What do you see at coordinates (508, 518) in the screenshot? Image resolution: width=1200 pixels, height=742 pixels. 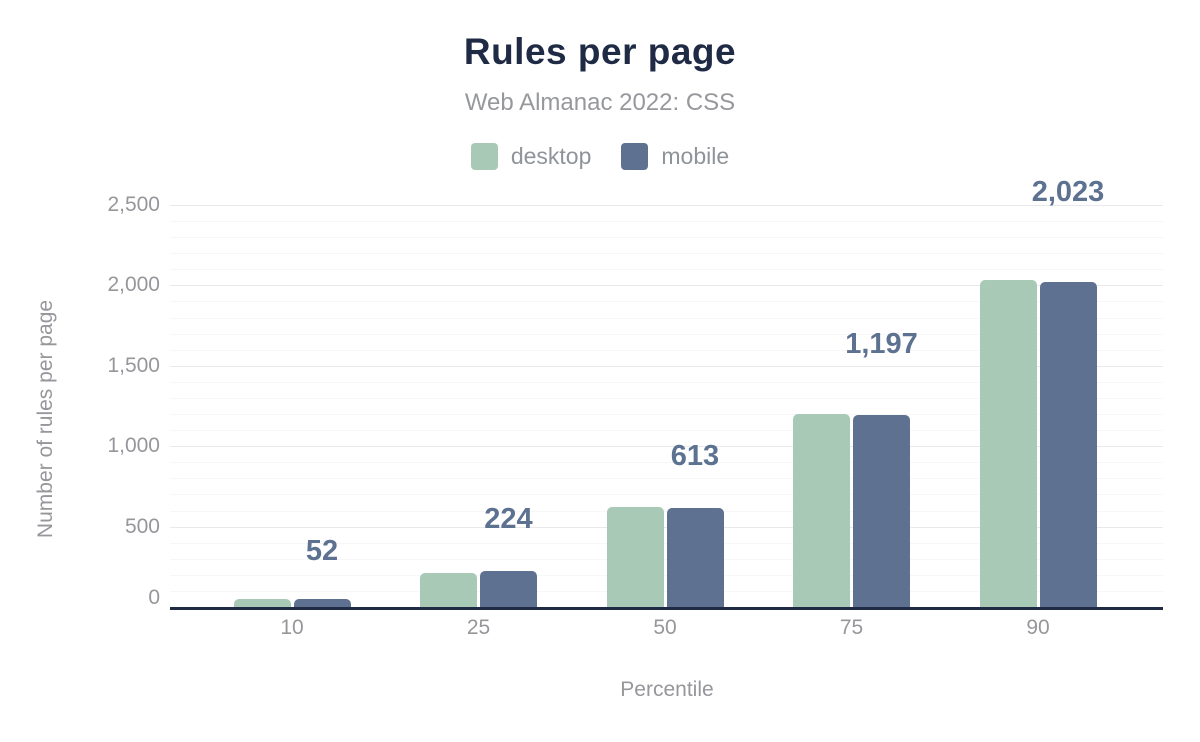 I see `data-label-p25: 224` at bounding box center [508, 518].